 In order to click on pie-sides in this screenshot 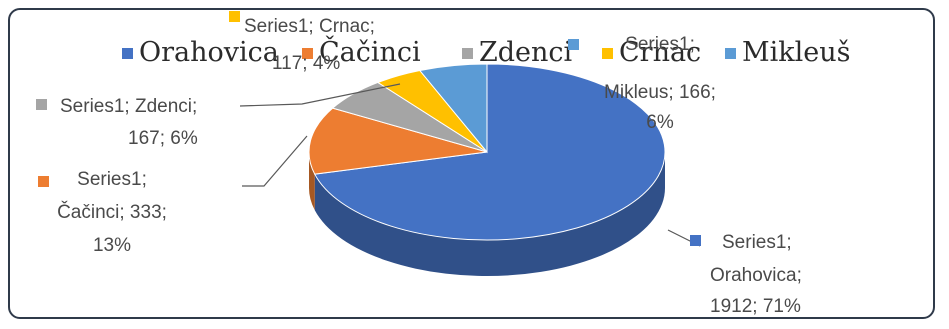, I will do `click(487, 214)`.